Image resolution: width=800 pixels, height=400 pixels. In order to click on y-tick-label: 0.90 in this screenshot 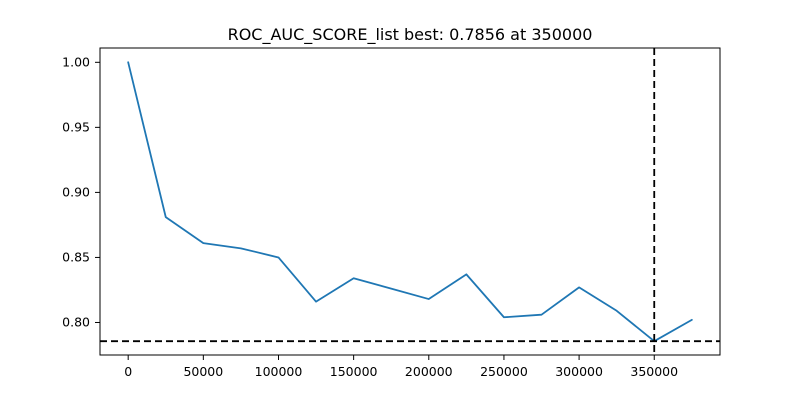, I will do `click(76, 191)`.